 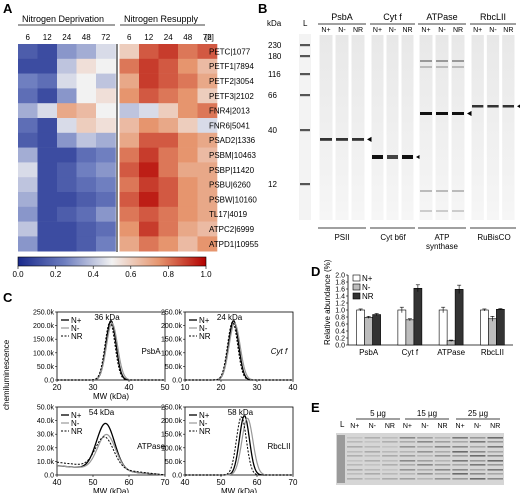 I want to click on marker-label: 12, so click(x=272, y=184).